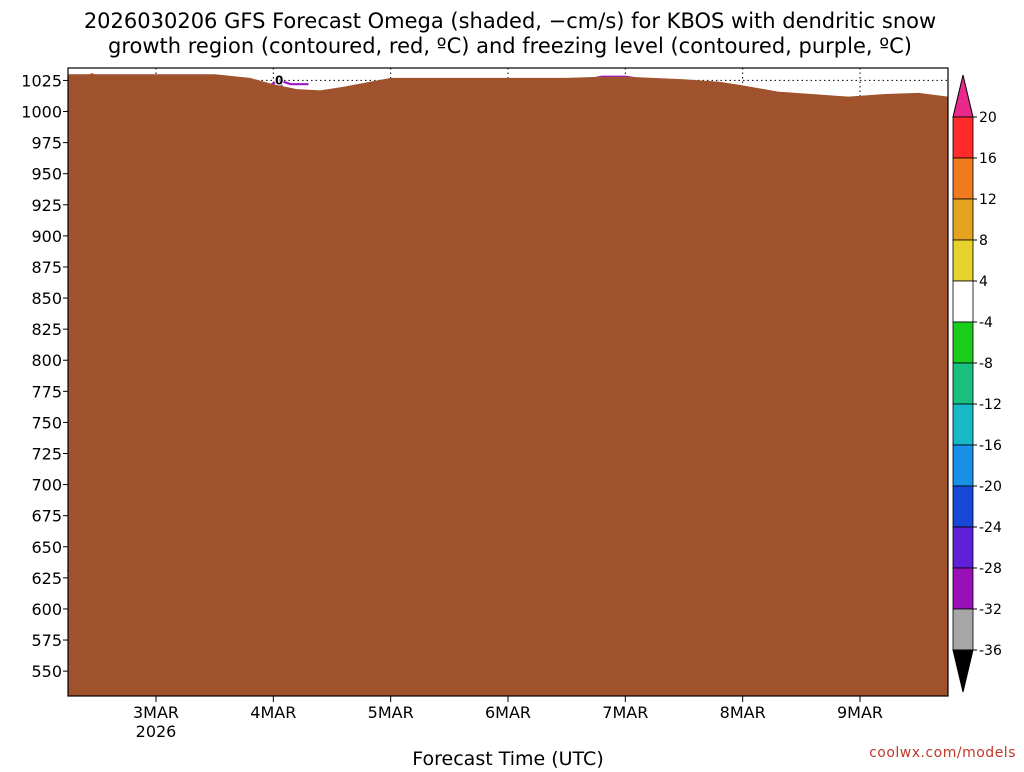 The width and height of the screenshot is (1024, 772). Describe the element at coordinates (990, 528) in the screenshot. I see `colorbar-label: -24` at that location.